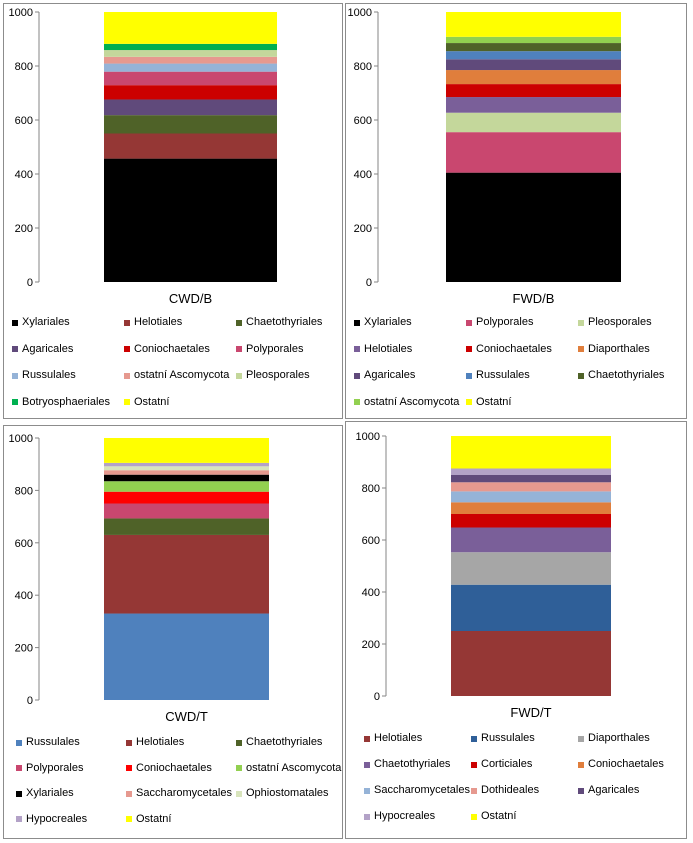 The width and height of the screenshot is (693, 843). I want to click on legend-label: Xylariales, so click(388, 322).